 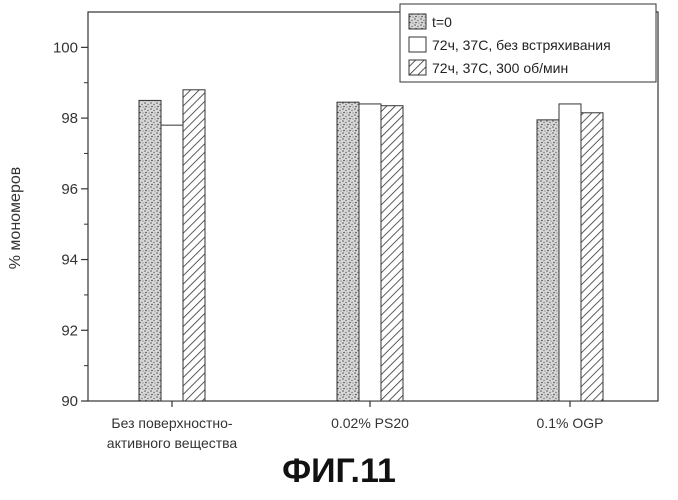 What do you see at coordinates (500, 68) in the screenshot?
I see `legend-label: 72ч, 37С, 300 об/мин` at bounding box center [500, 68].